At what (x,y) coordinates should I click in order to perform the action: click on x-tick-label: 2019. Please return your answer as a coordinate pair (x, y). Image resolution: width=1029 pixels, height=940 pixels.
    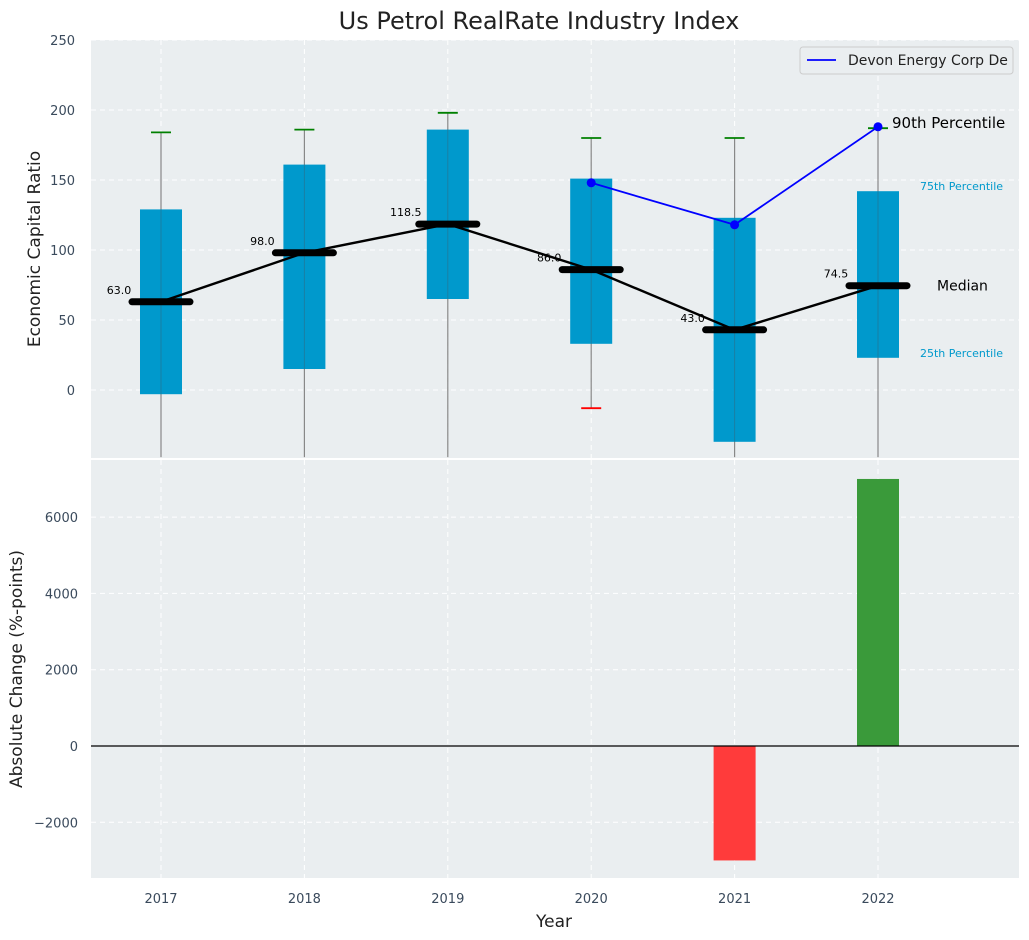
    Looking at the image, I should click on (447, 899).